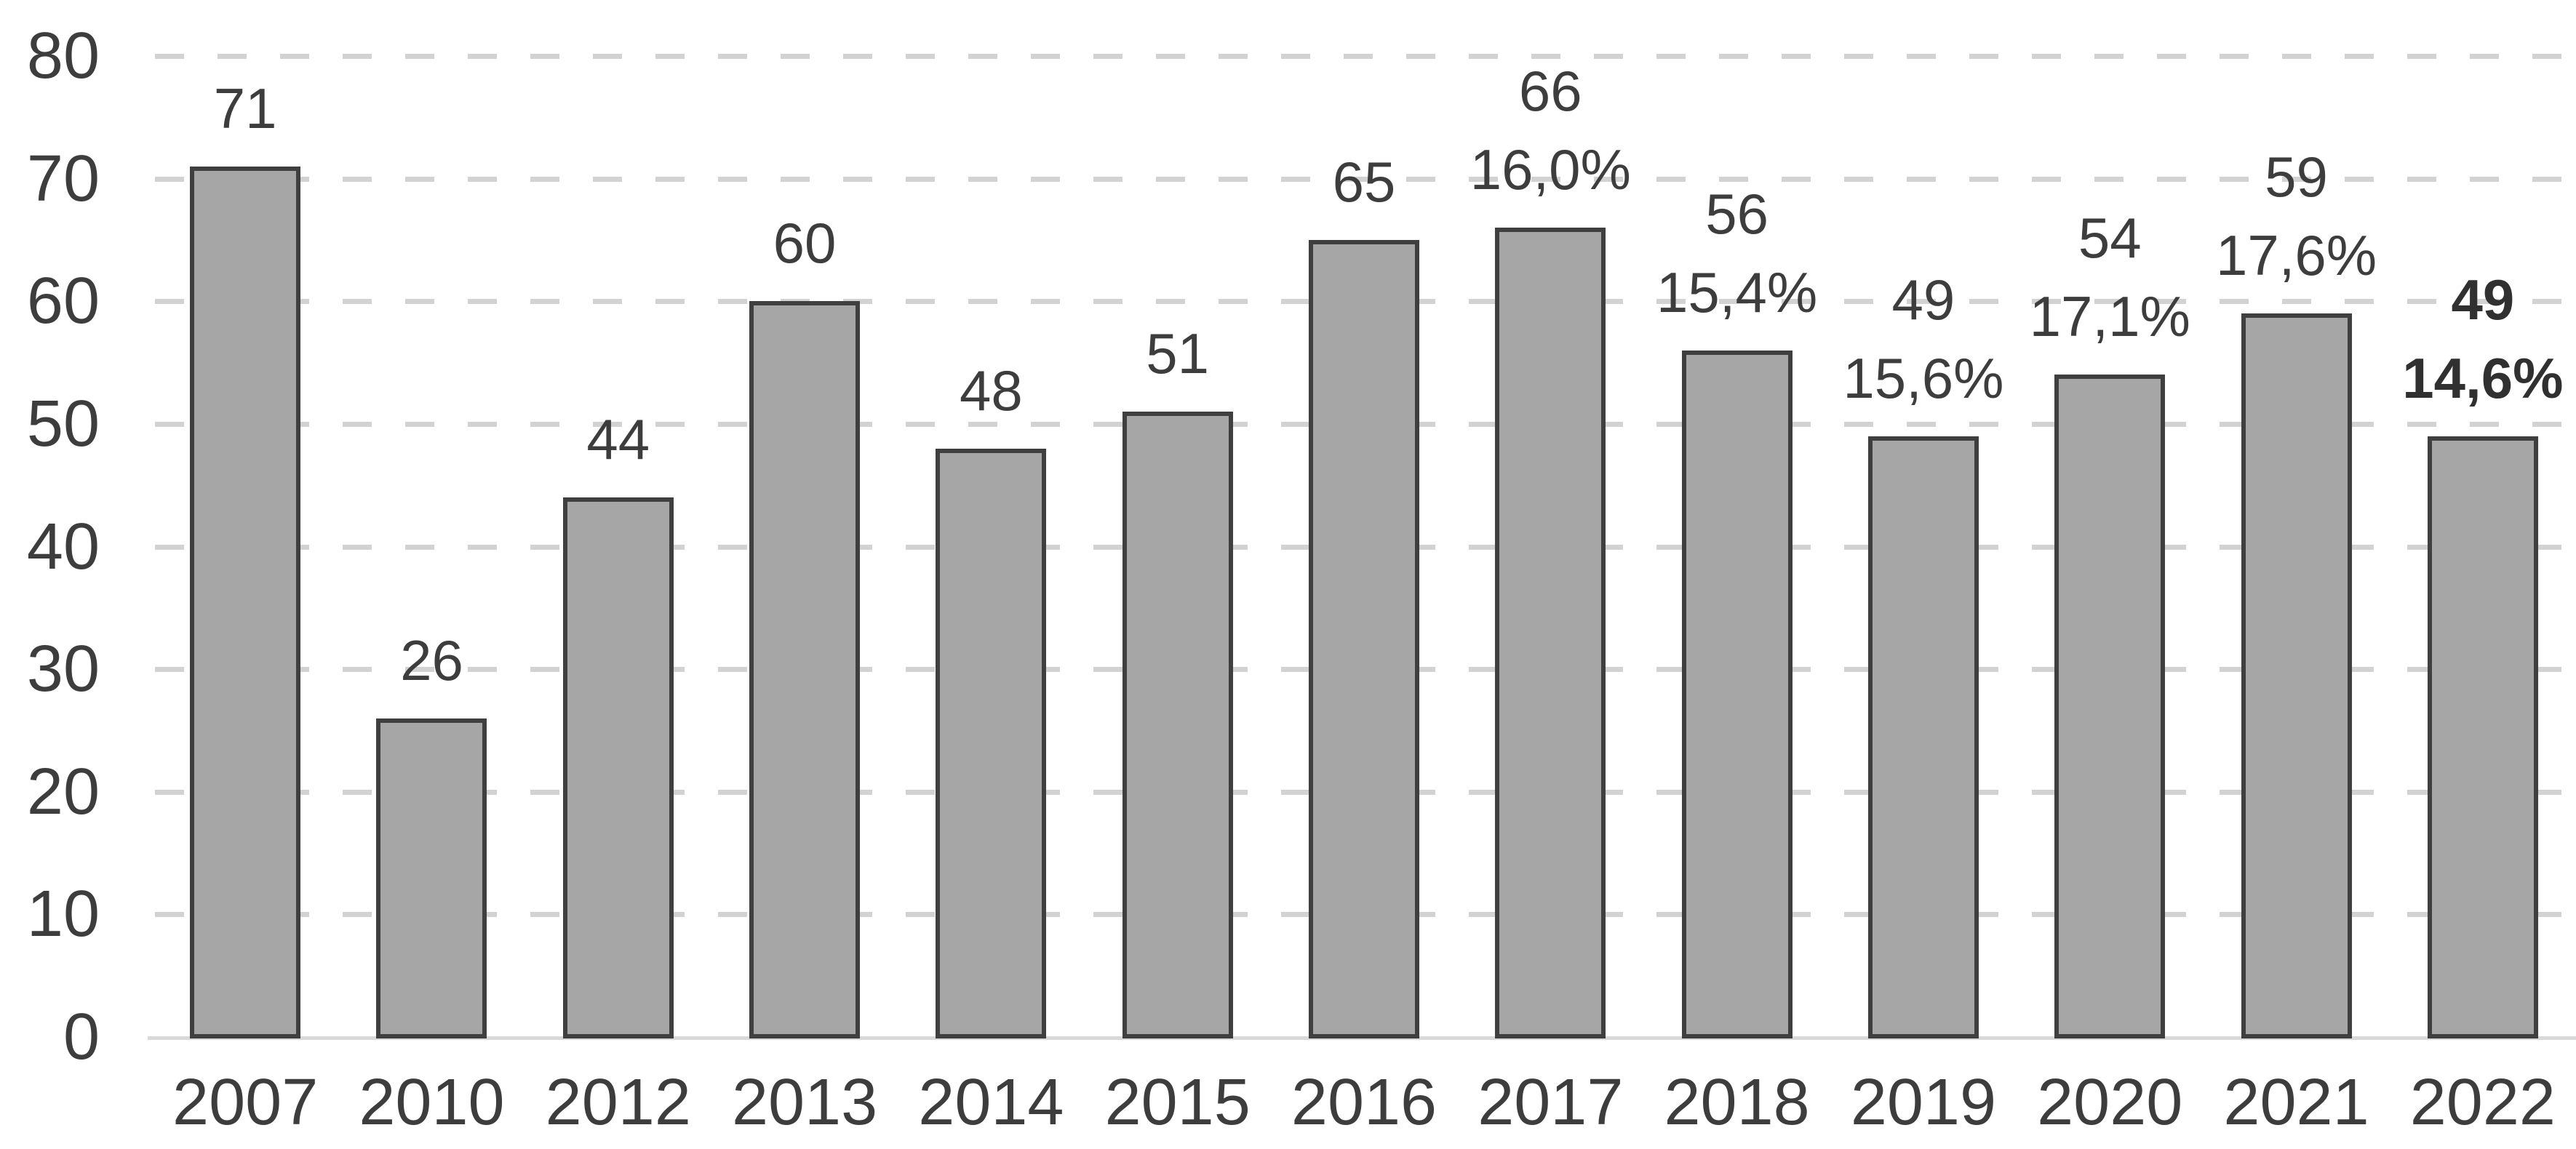 This screenshot has width=2576, height=1149. What do you see at coordinates (2110, 1102) in the screenshot?
I see `x-axis-tick-label-2020: 2020` at bounding box center [2110, 1102].